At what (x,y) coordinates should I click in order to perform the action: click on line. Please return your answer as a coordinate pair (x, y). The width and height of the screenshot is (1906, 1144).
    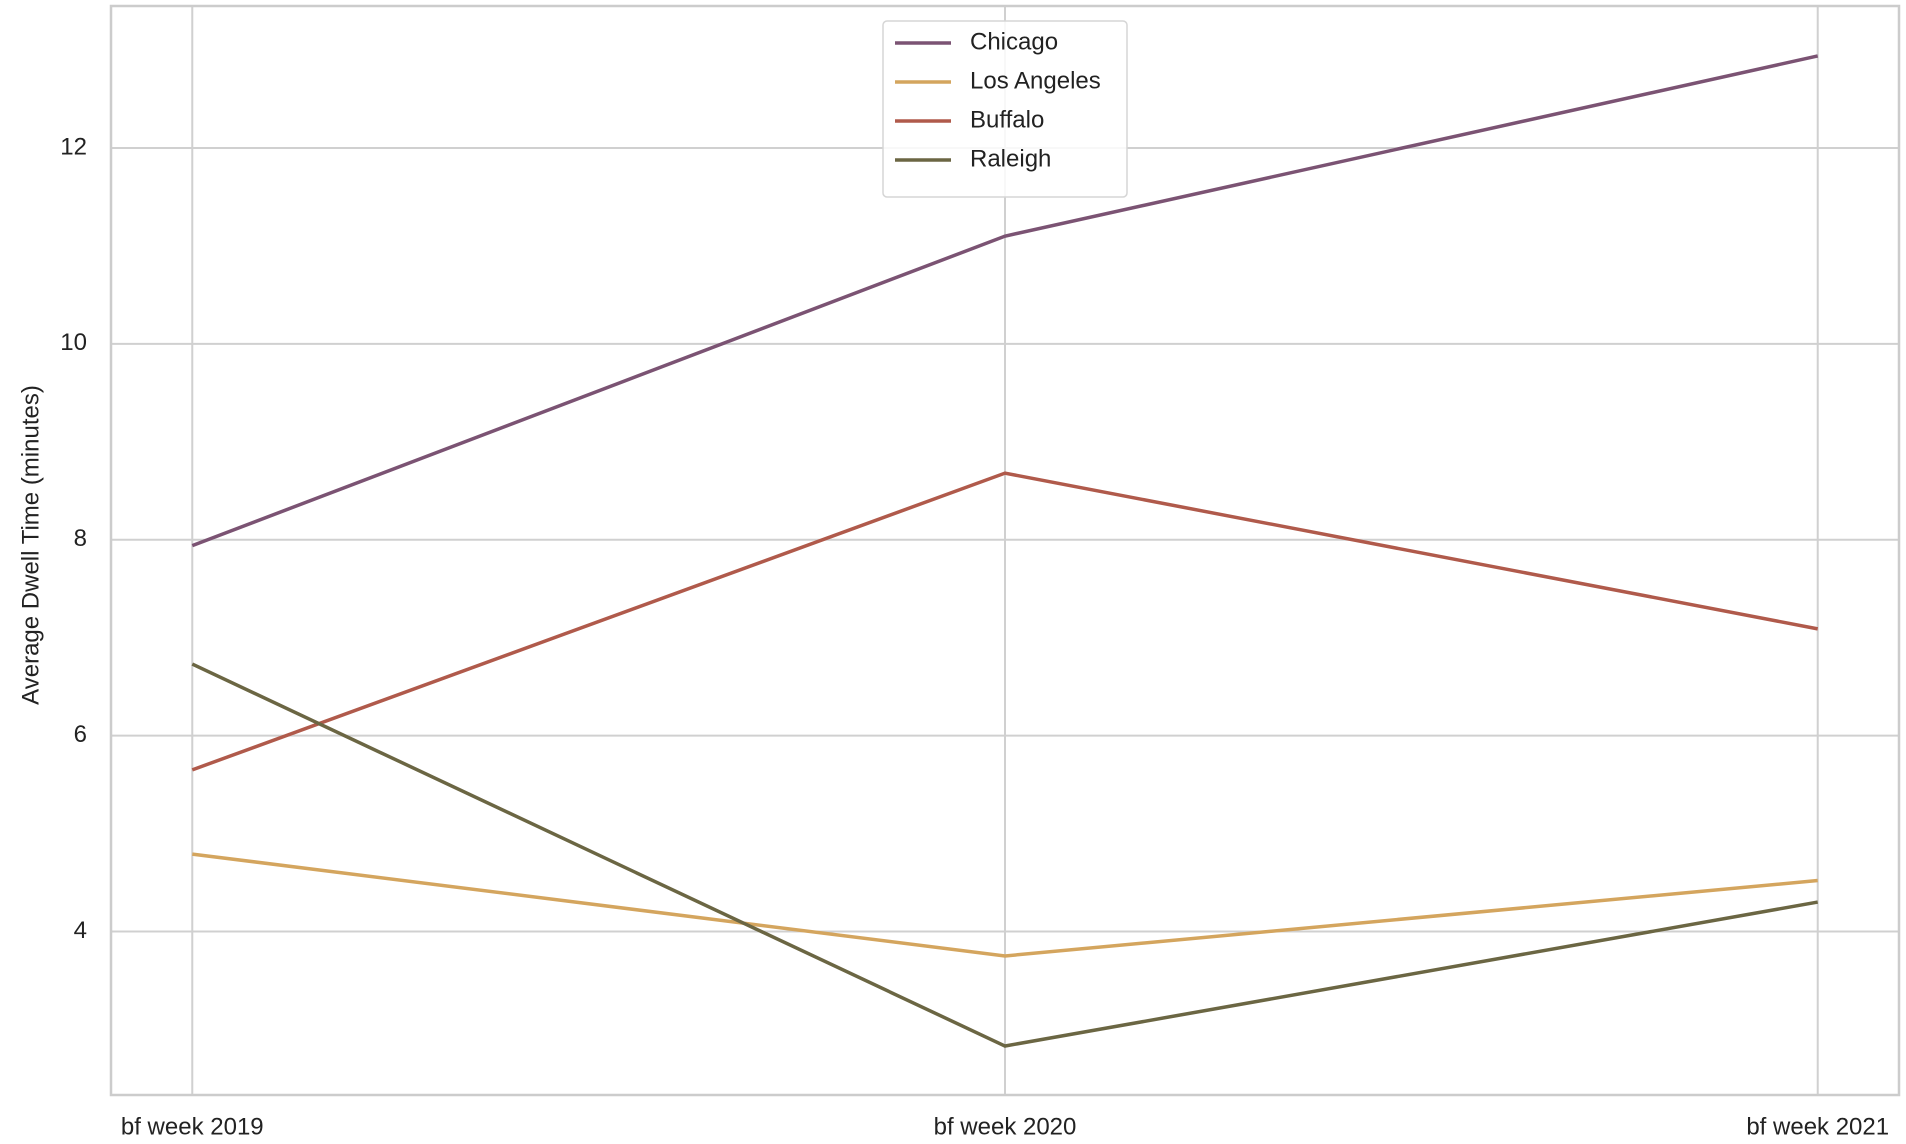
    Looking at the image, I should click on (1005, 905).